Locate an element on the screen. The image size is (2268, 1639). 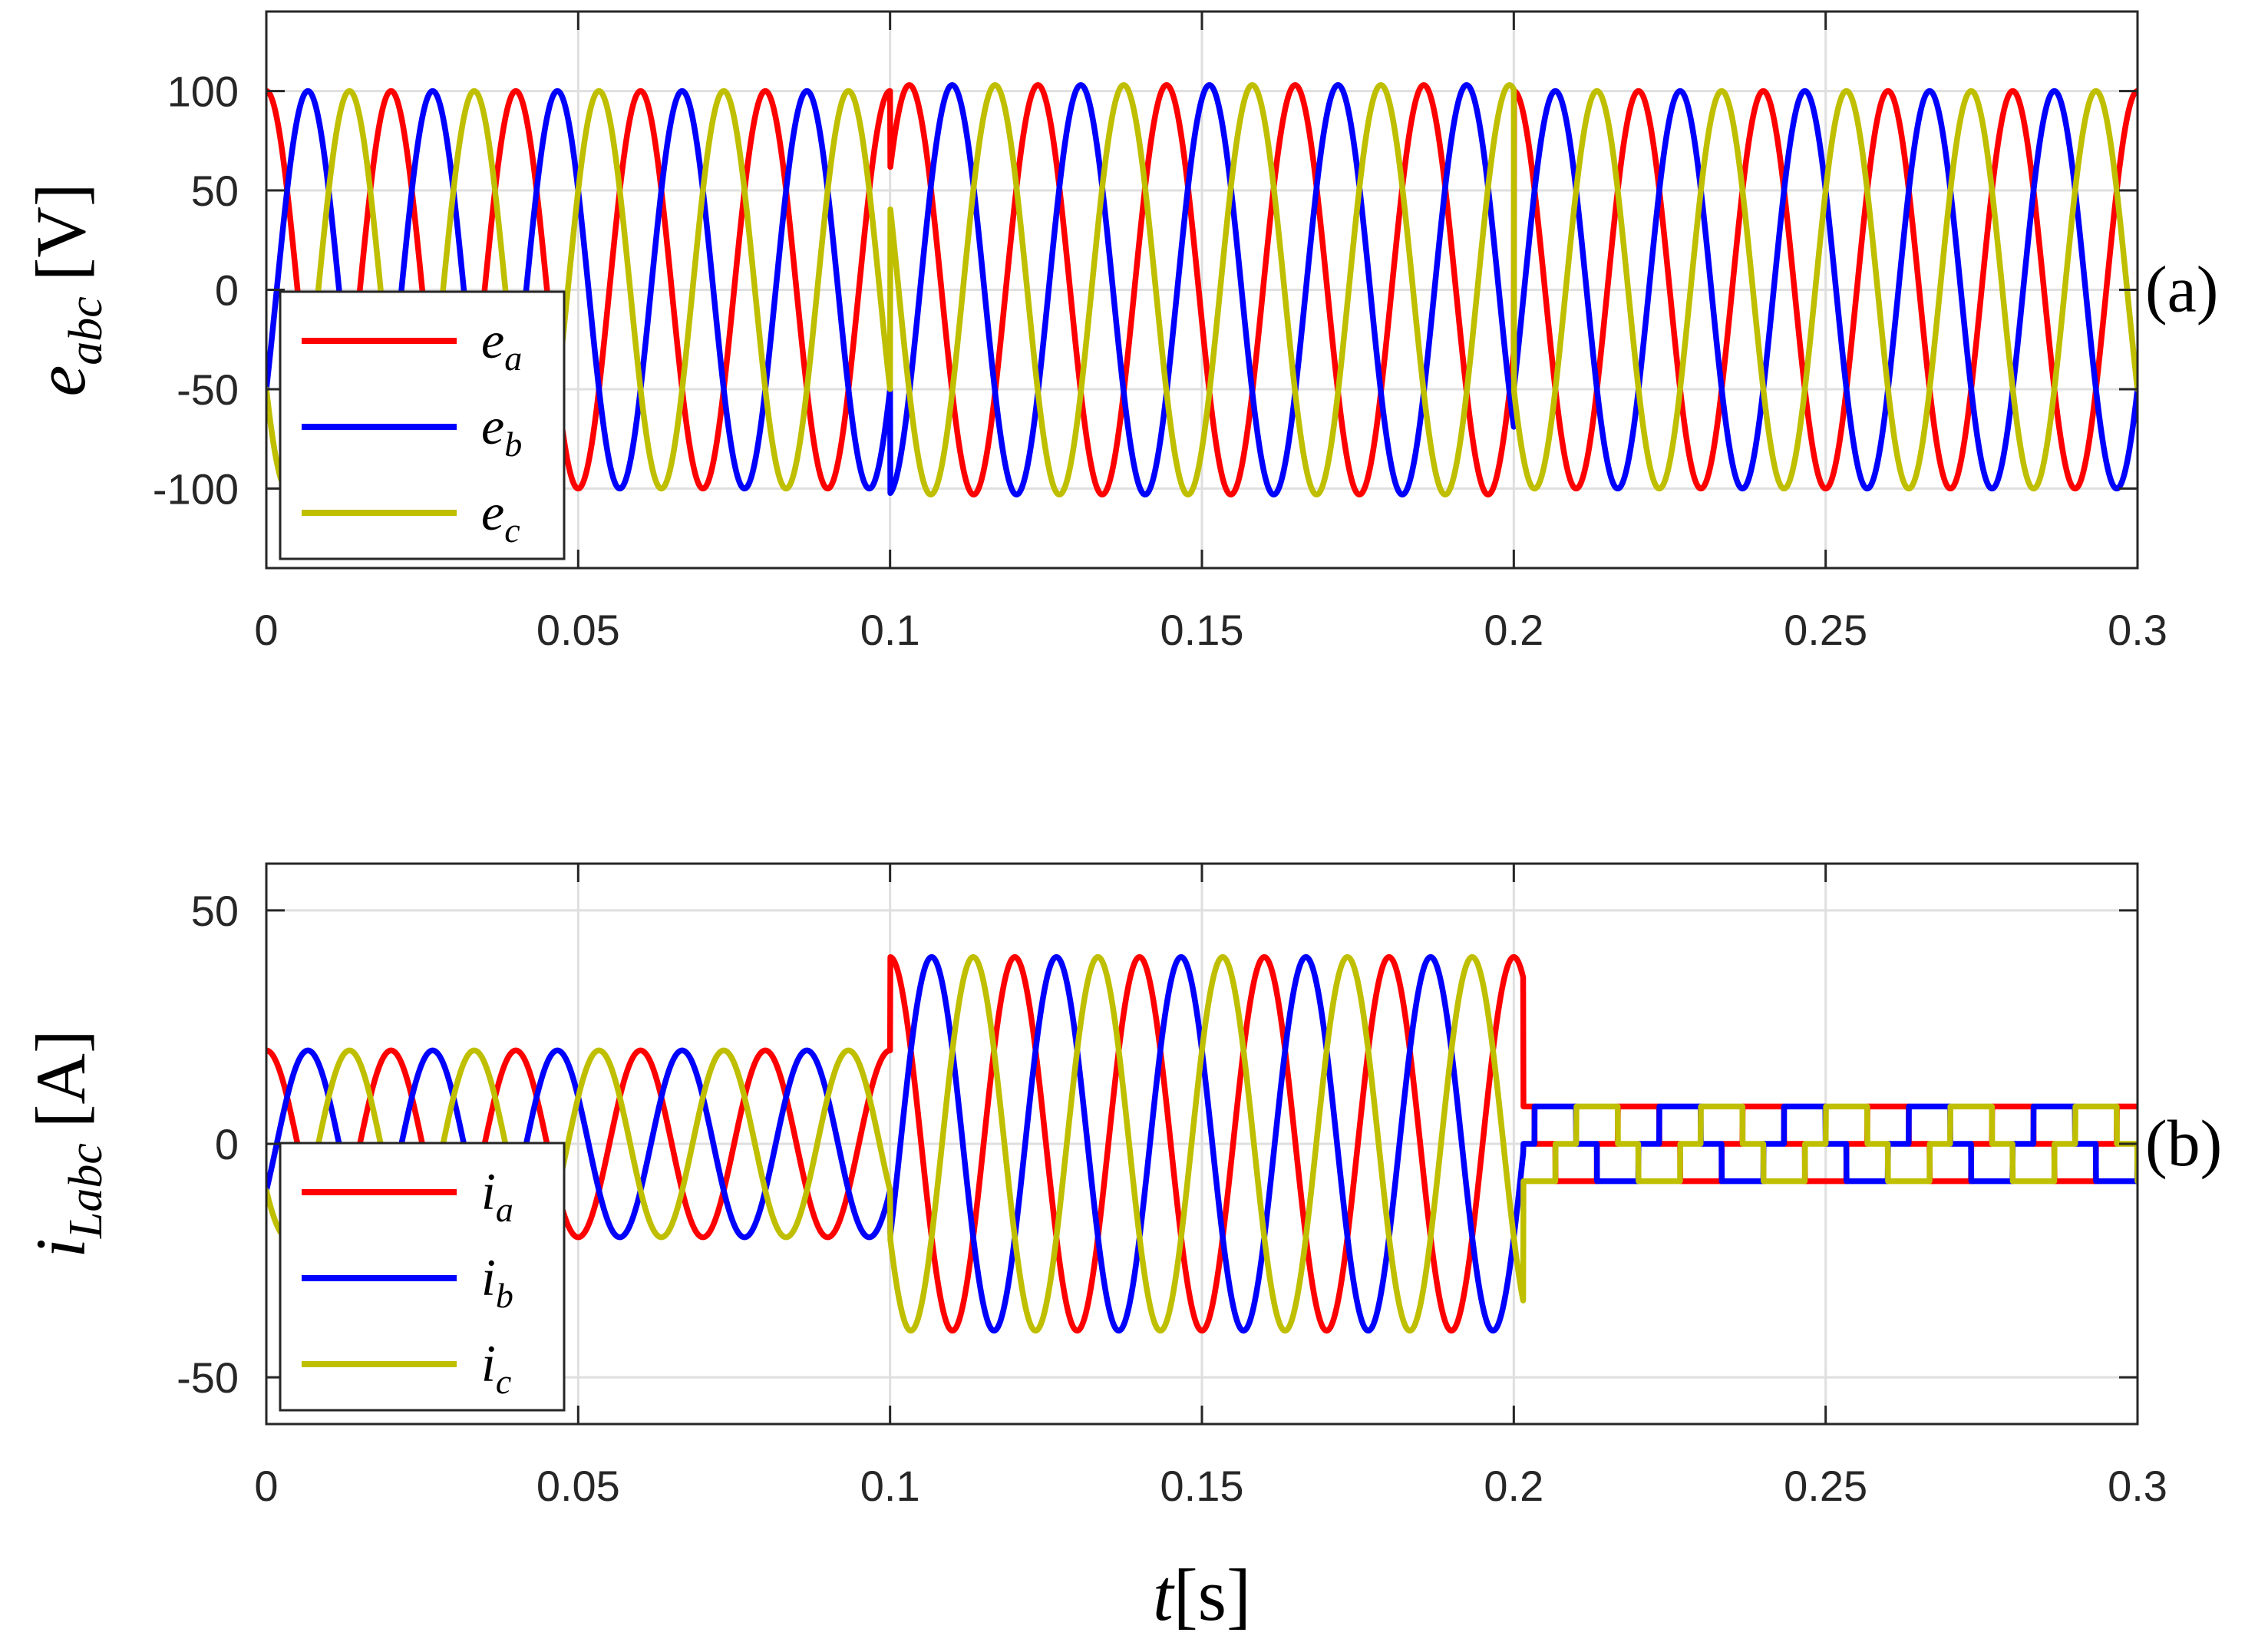
y-axis-label-subscript: Labc is located at coordinates (86, 1191).